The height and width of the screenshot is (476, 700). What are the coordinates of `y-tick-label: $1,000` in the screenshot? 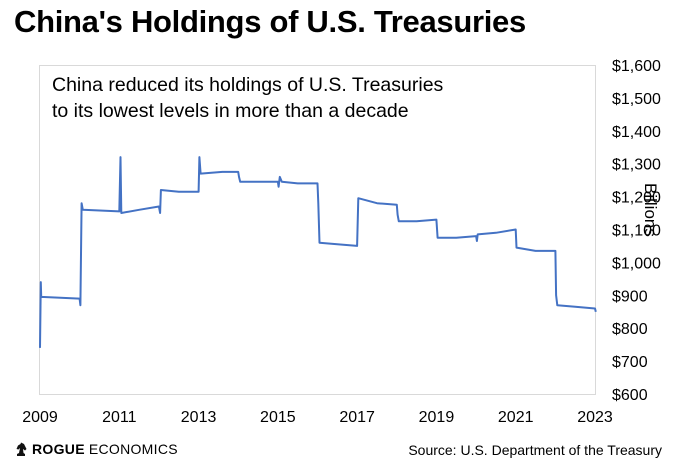 It's located at (636, 263).